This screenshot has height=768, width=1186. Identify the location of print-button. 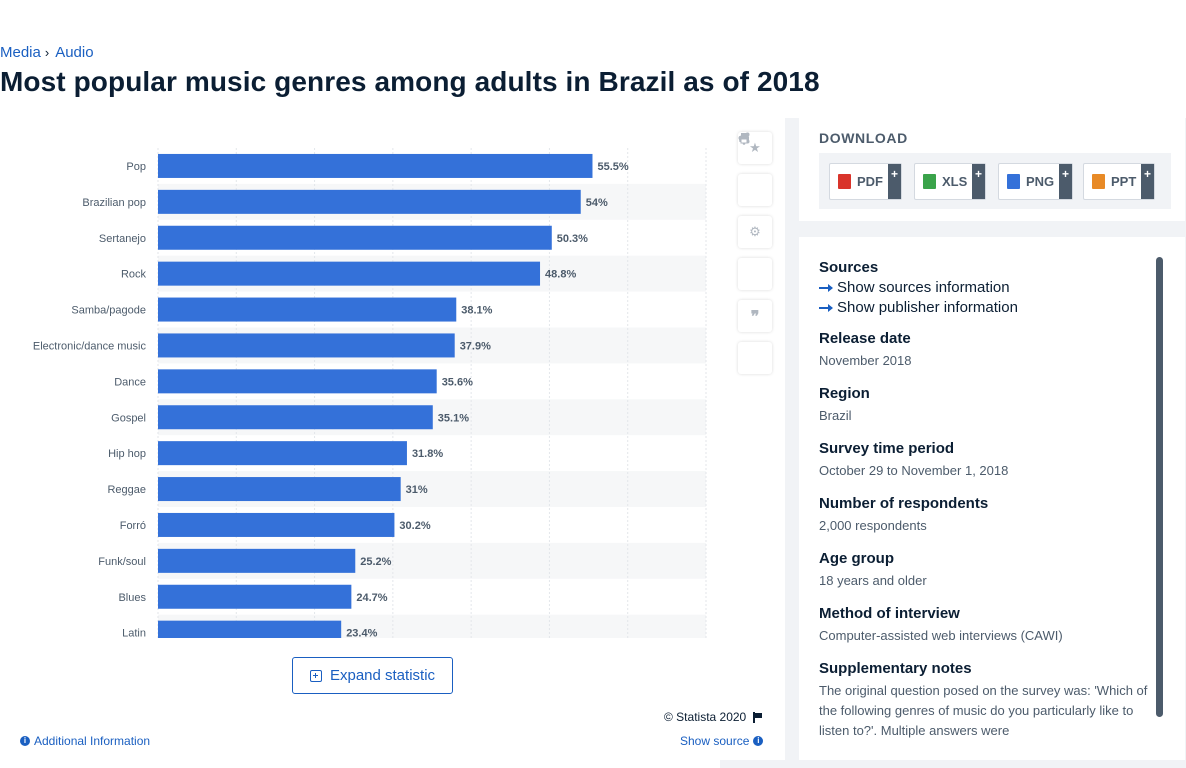
(755, 253).